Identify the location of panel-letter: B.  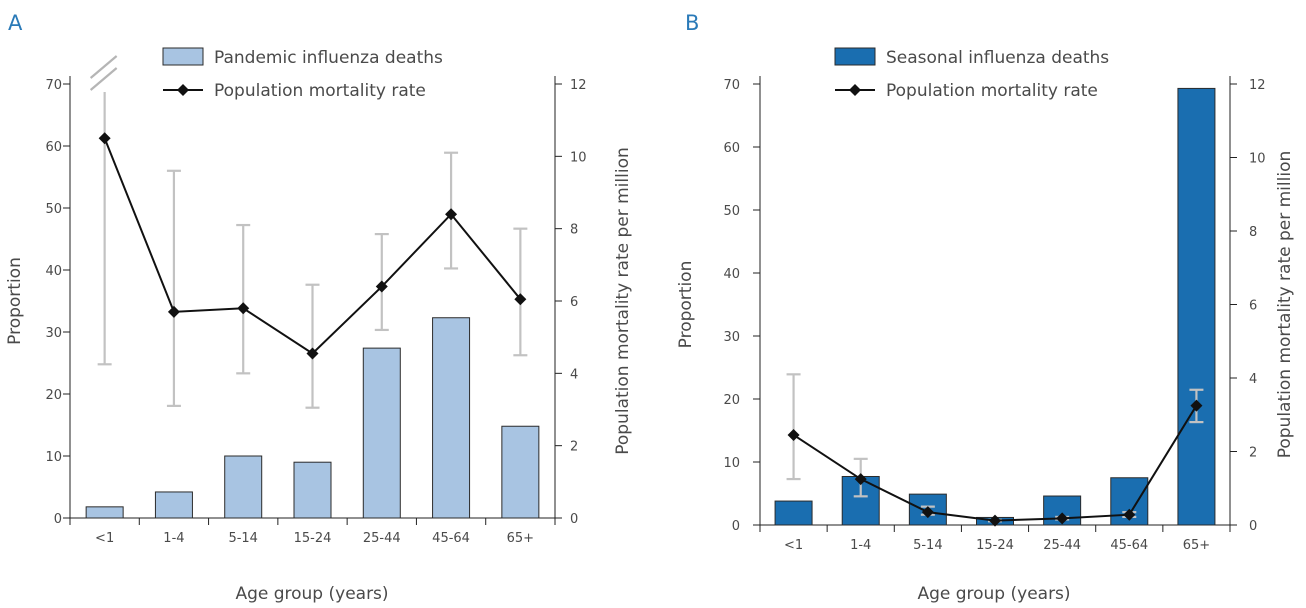
(692, 23).